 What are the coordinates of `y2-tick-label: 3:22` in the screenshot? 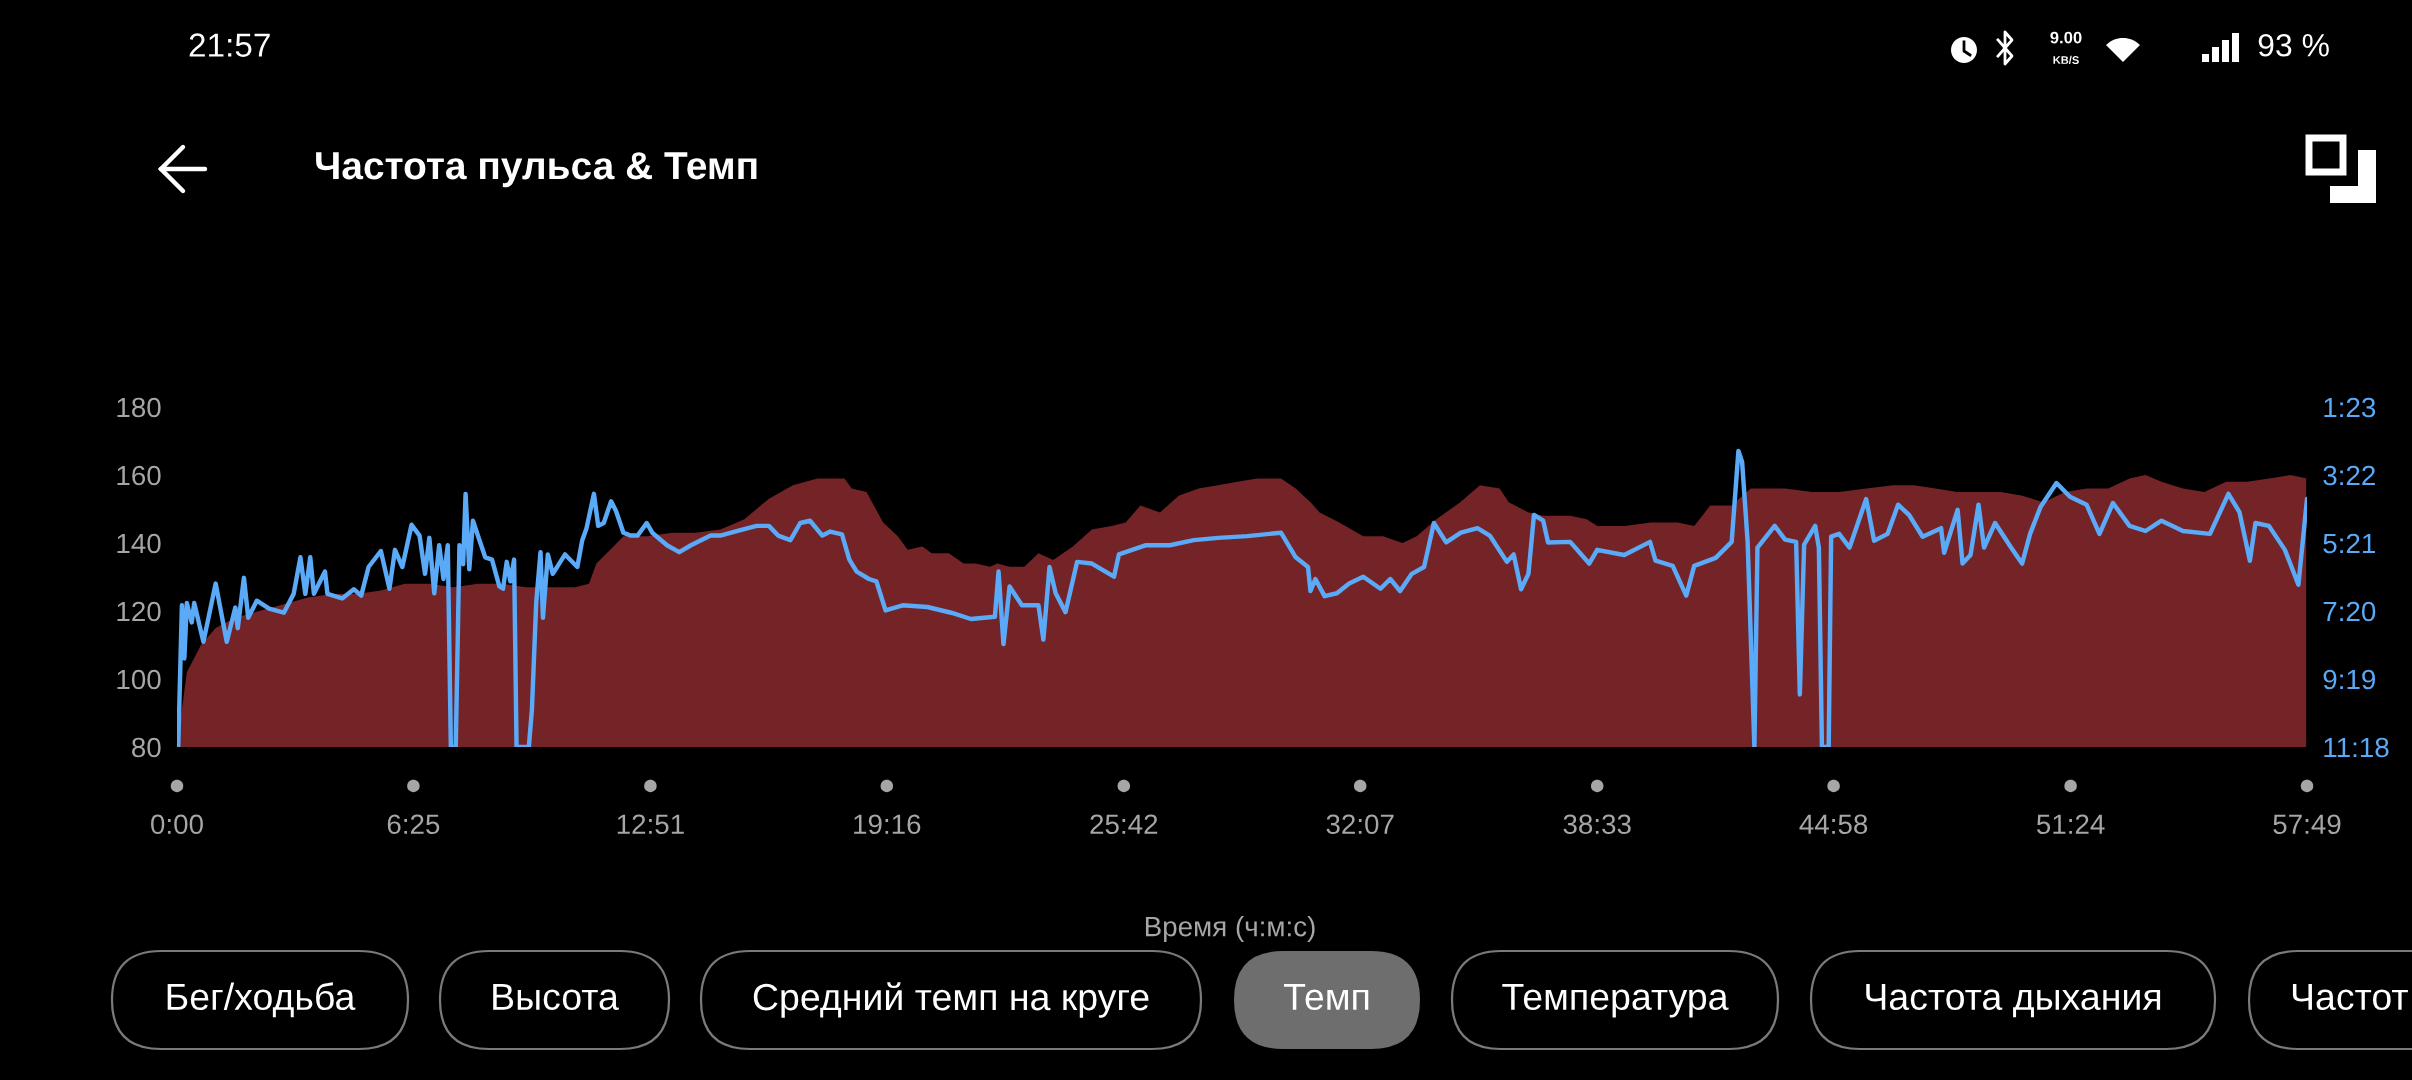 It's located at (2349, 475).